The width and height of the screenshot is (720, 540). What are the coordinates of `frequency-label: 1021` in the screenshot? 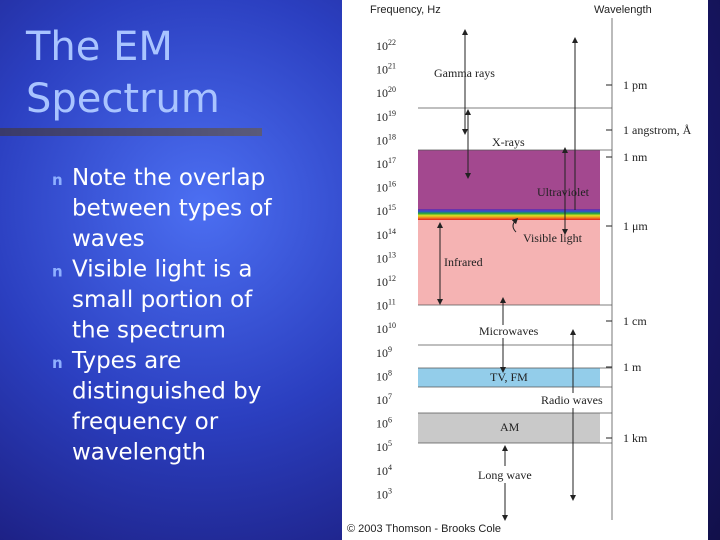 It's located at (386, 69).